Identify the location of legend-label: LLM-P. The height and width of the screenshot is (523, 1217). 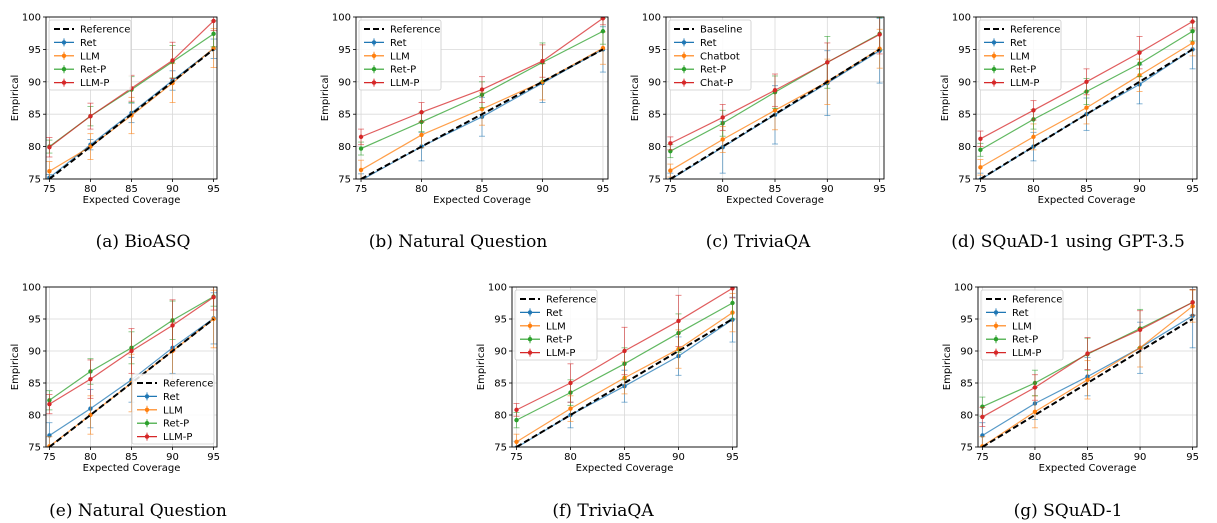
(404, 83).